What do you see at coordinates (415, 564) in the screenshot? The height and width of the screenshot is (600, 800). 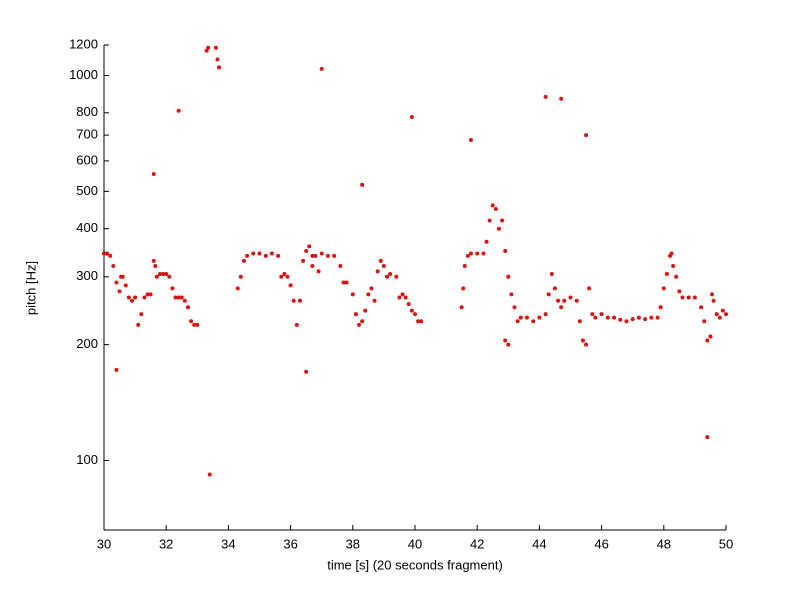 I see `x-axis-label: time [s] (20 seconds fragment)` at bounding box center [415, 564].